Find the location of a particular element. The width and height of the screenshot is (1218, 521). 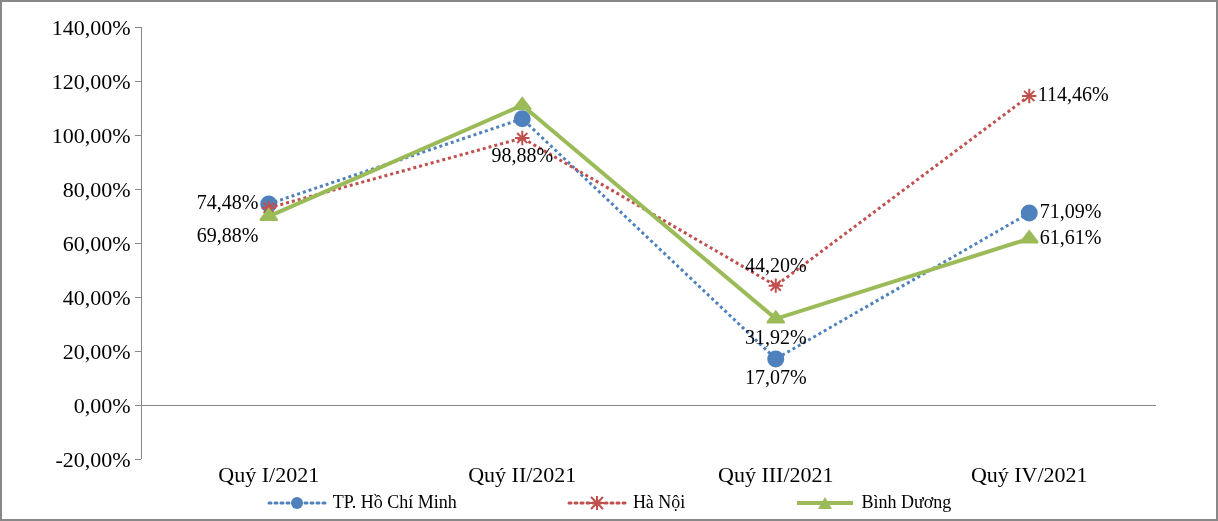

data-label: 114,46% is located at coordinates (1073, 93).